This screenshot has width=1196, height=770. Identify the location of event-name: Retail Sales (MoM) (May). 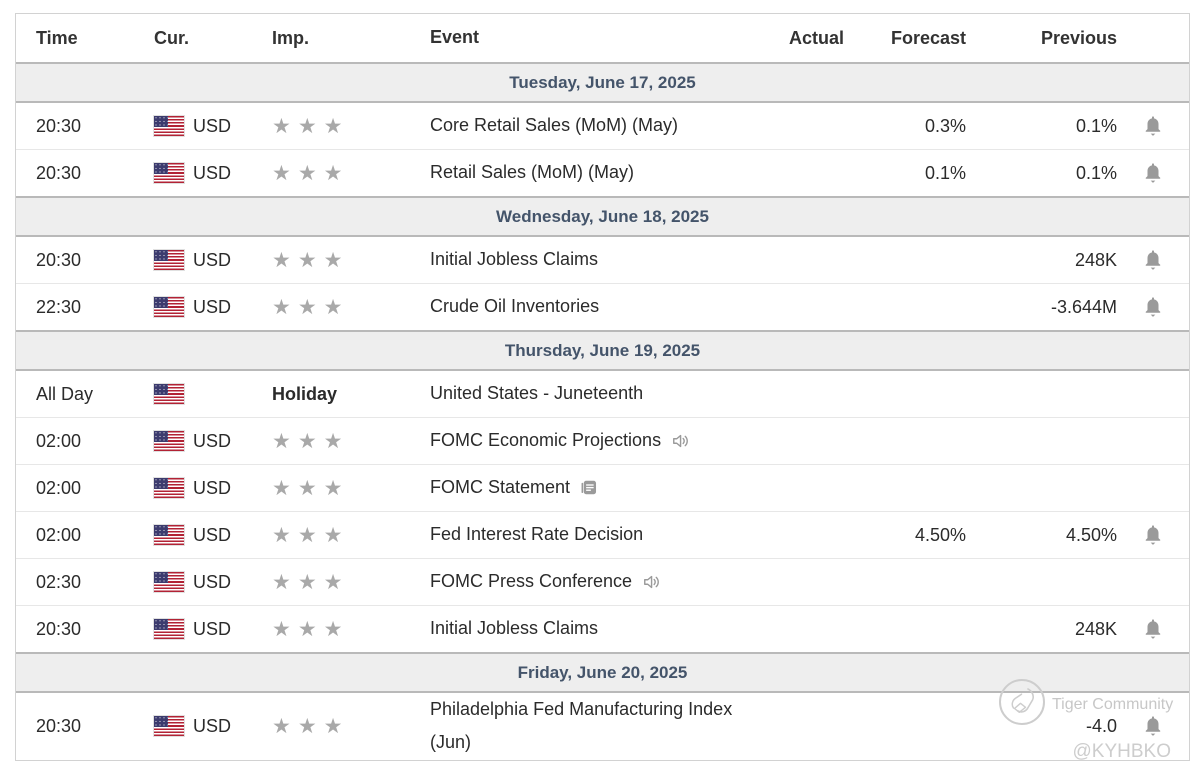
(532, 172).